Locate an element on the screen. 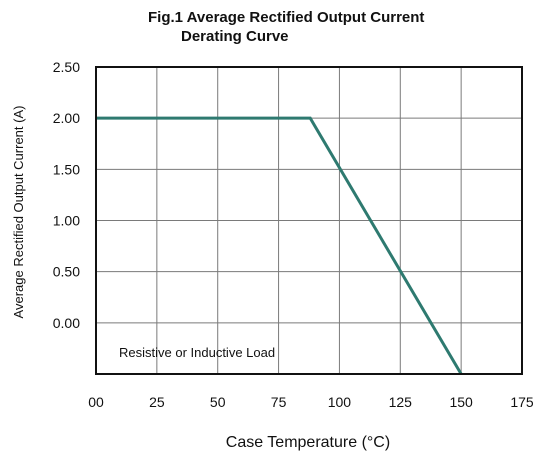 The image size is (533, 460). x-axis-label: Case Temperature (°C) is located at coordinates (308, 442).